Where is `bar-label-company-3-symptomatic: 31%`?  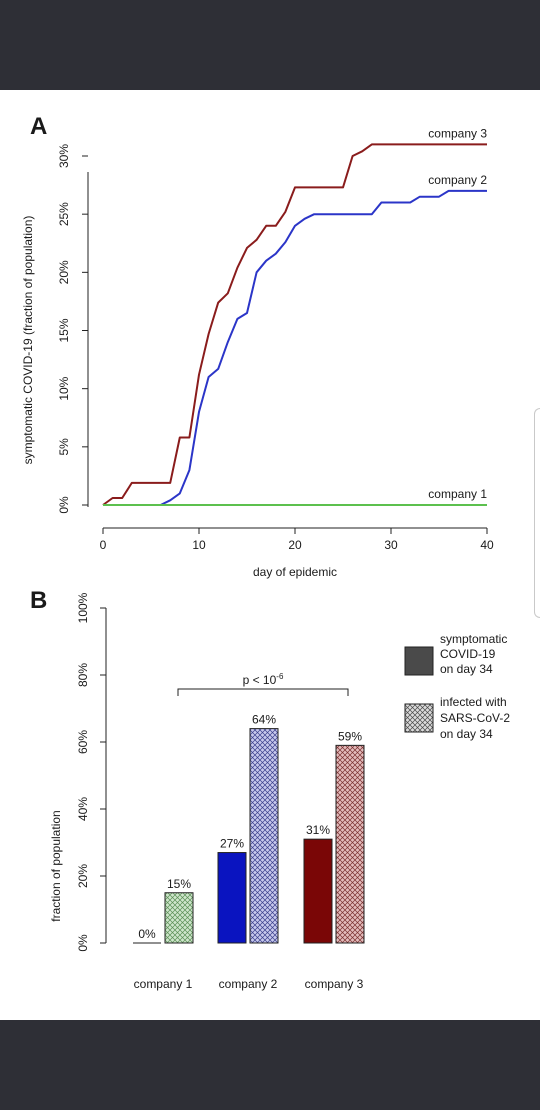
bar-label-company-3-symptomatic: 31% is located at coordinates (318, 830).